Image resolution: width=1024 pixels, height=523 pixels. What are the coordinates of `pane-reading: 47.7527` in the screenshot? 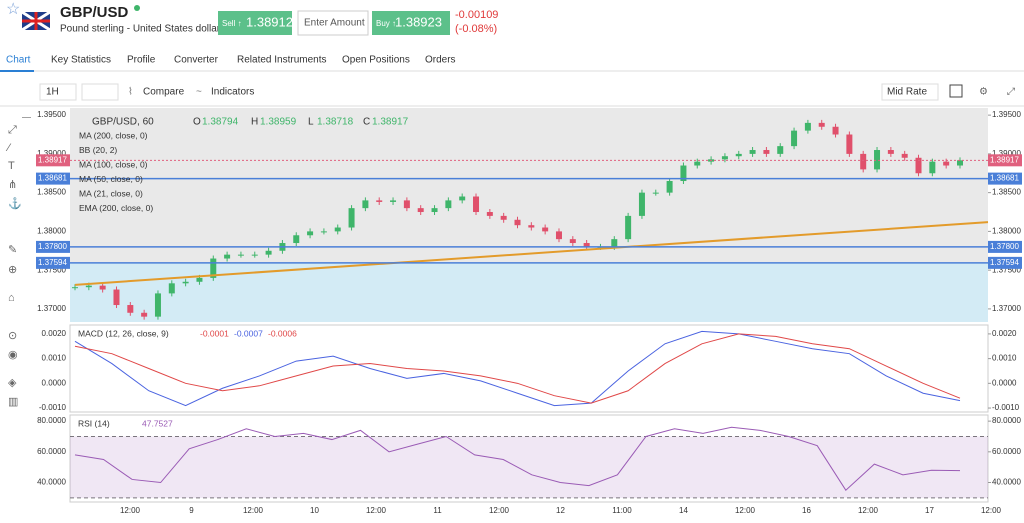 It's located at (157, 423).